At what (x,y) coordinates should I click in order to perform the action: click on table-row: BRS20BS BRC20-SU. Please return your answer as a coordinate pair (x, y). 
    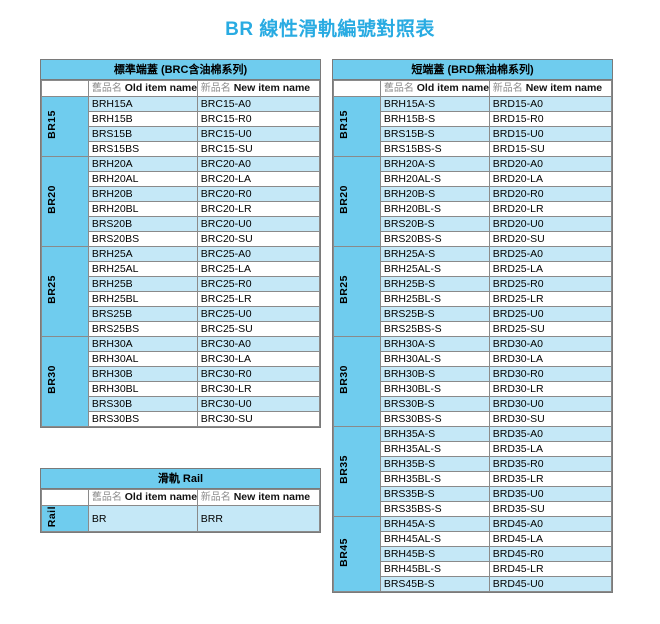
    Looking at the image, I should click on (181, 239).